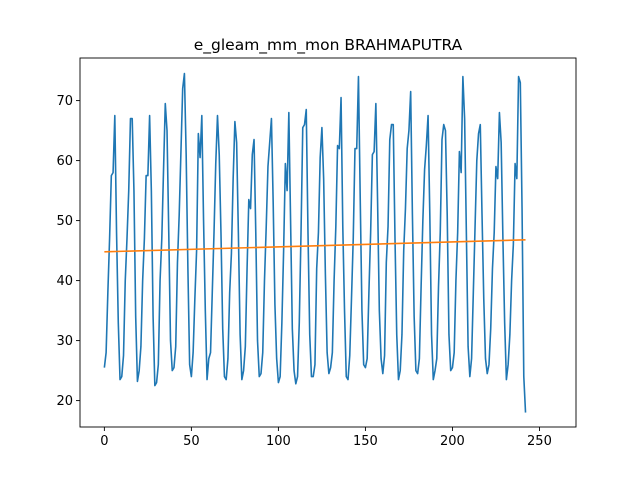 This screenshot has height=480, width=640. Describe the element at coordinates (452, 441) in the screenshot. I see `x-tick-label: 200` at that location.